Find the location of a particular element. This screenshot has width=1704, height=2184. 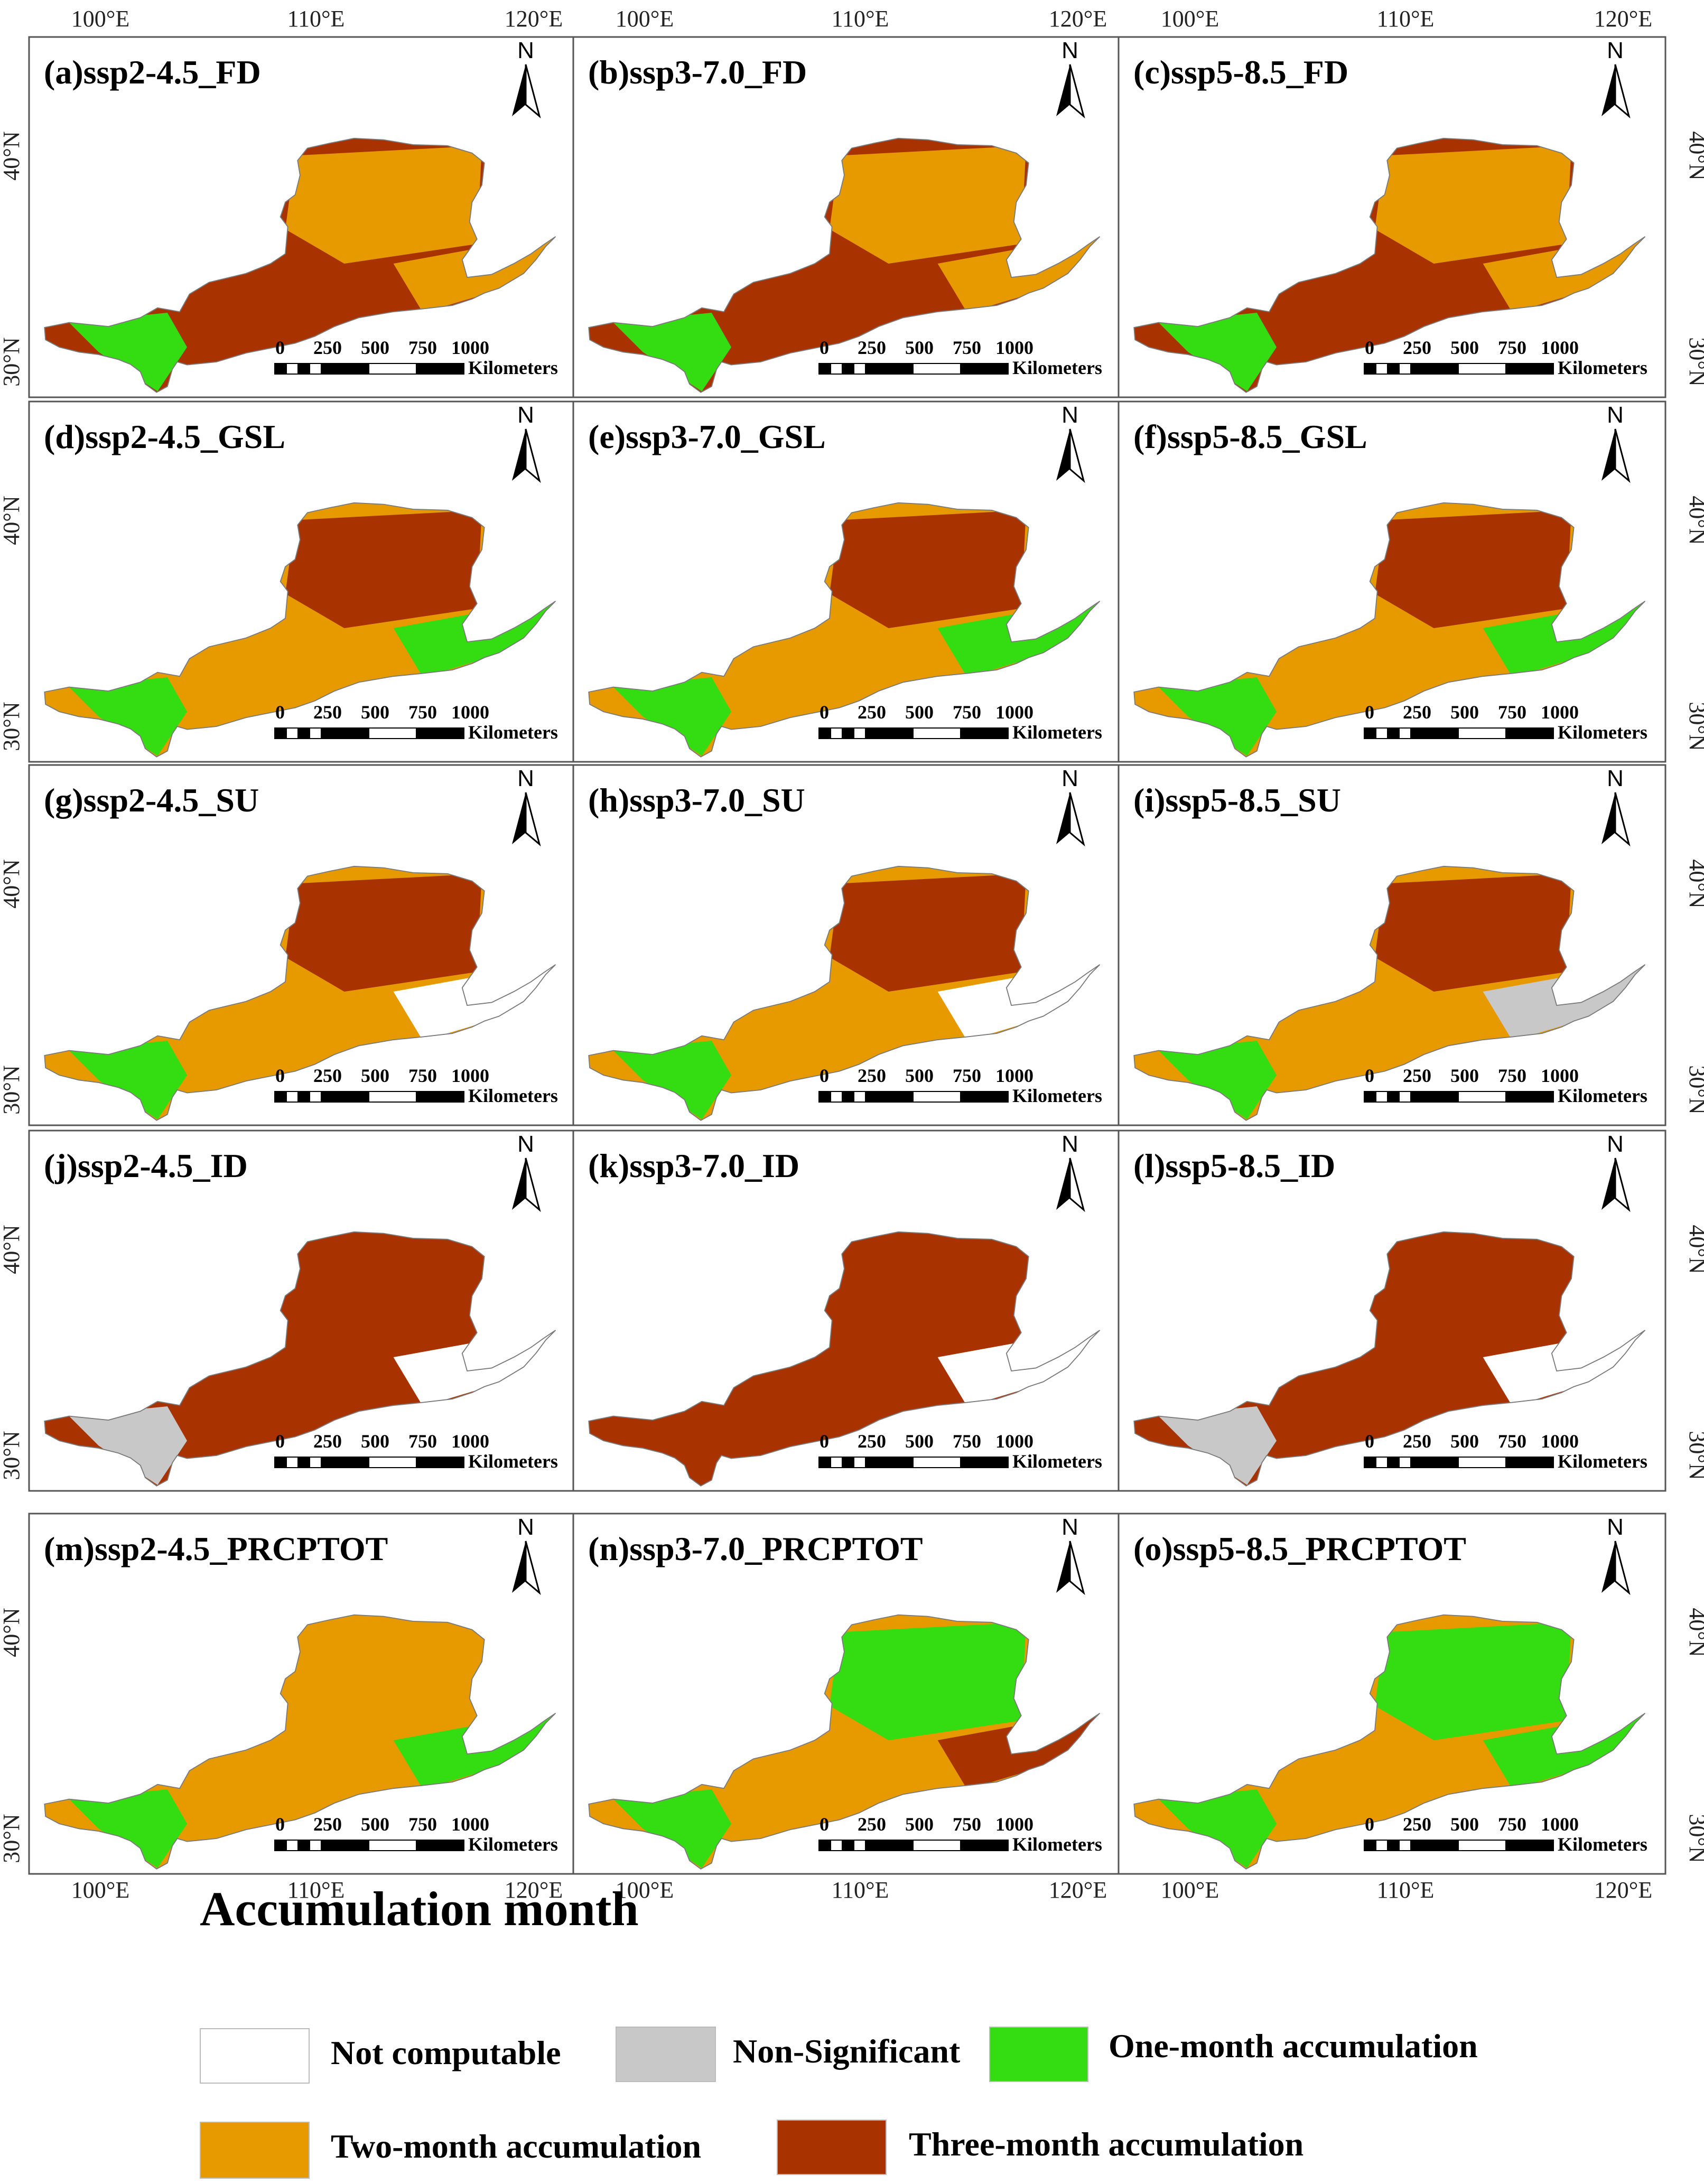

legend-swatch-three-month is located at coordinates (832, 2147).